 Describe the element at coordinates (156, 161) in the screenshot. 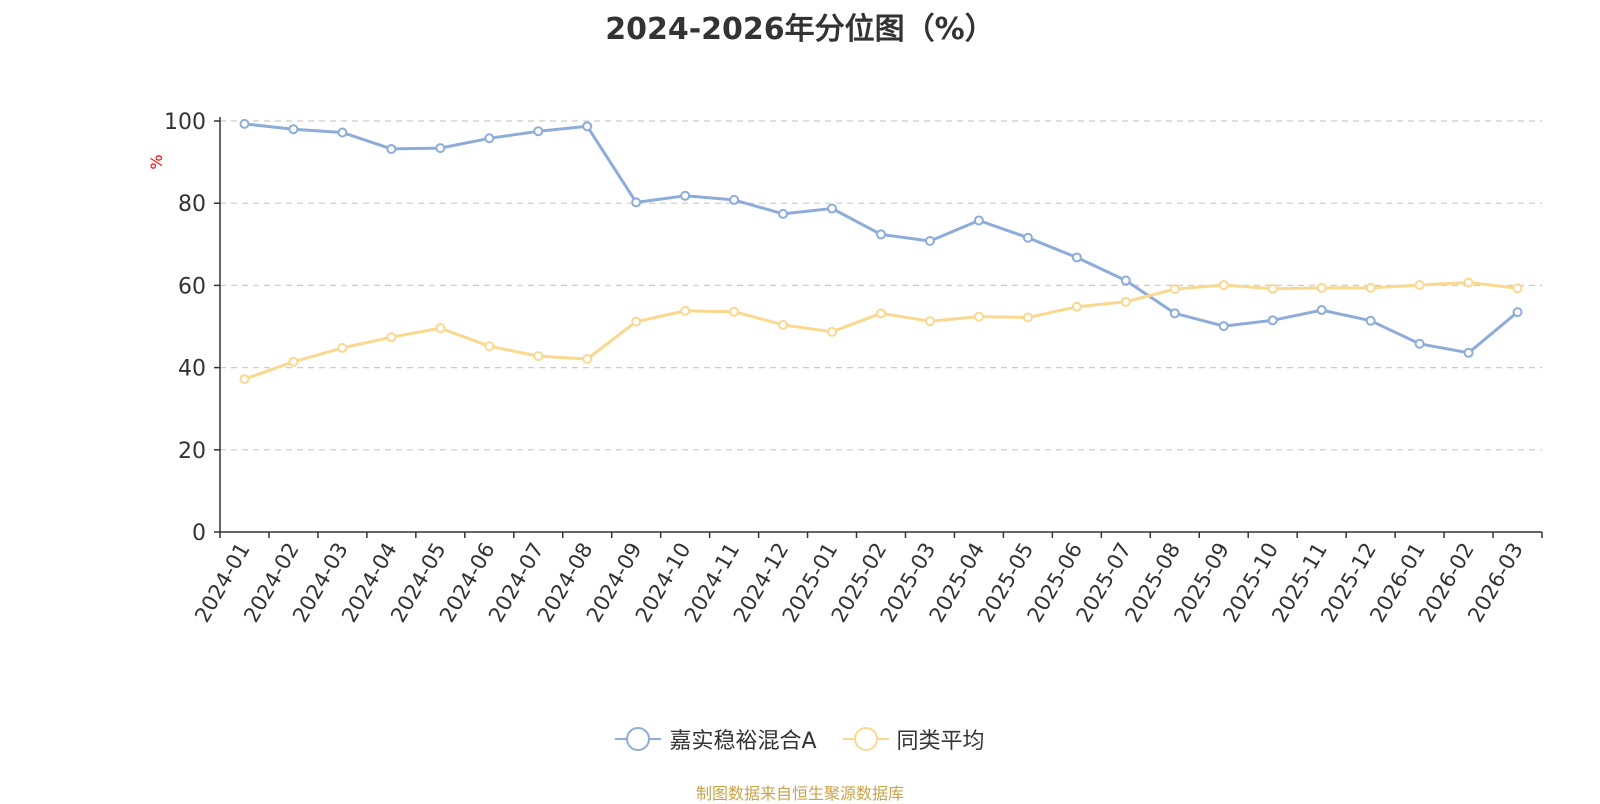

I see `y-axis-label: %` at that location.